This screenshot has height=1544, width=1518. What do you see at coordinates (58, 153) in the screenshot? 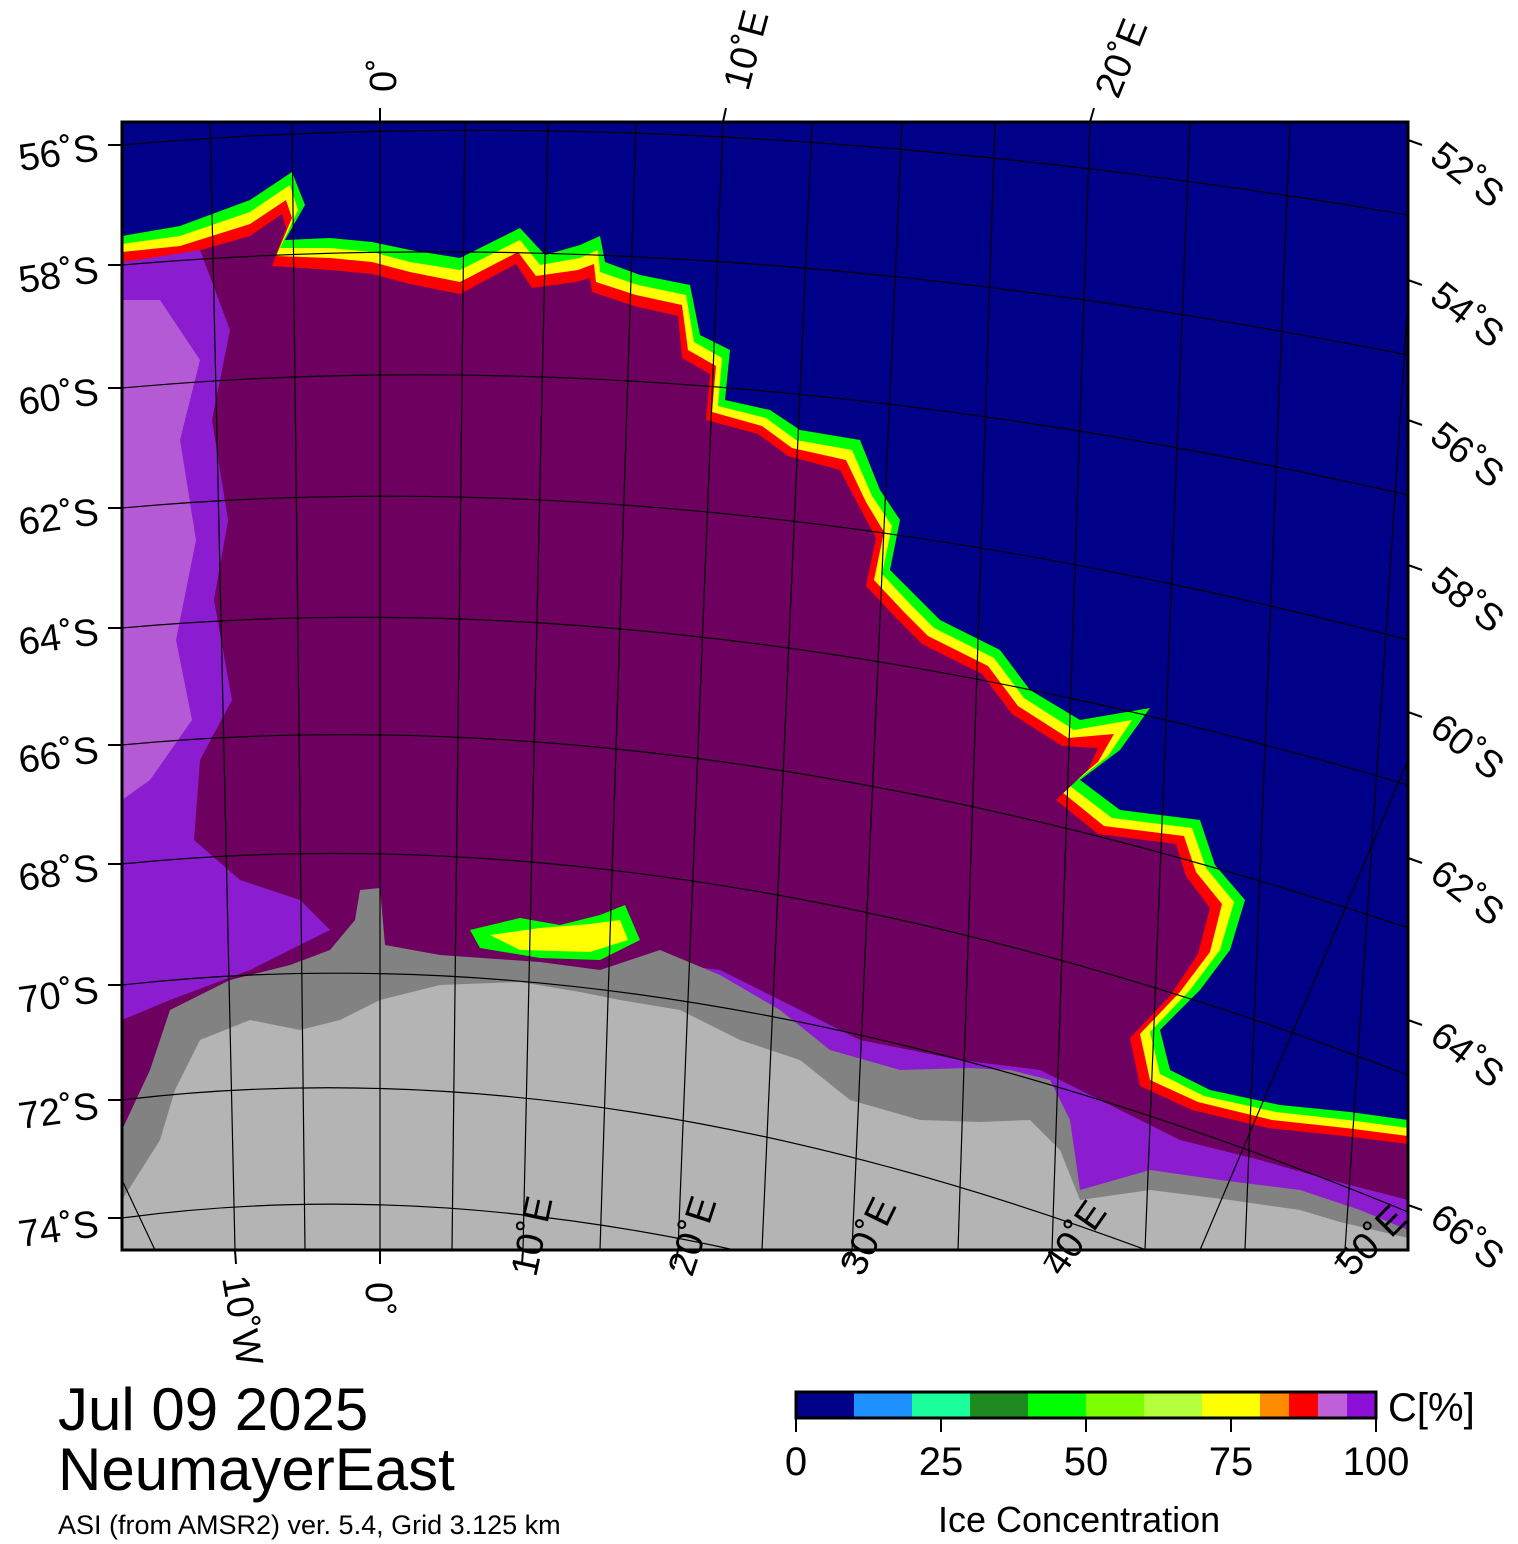
I see `lat-label-left: 56˚S` at bounding box center [58, 153].